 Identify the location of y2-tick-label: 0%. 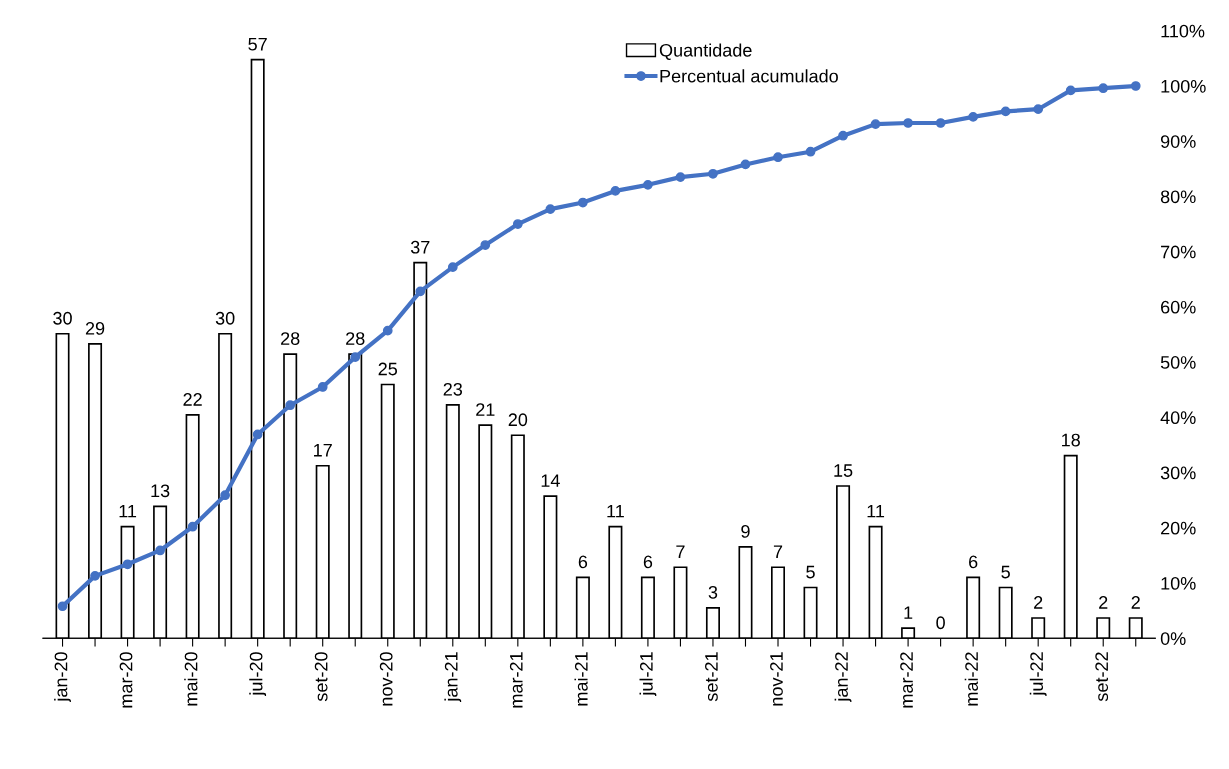
(1173, 638).